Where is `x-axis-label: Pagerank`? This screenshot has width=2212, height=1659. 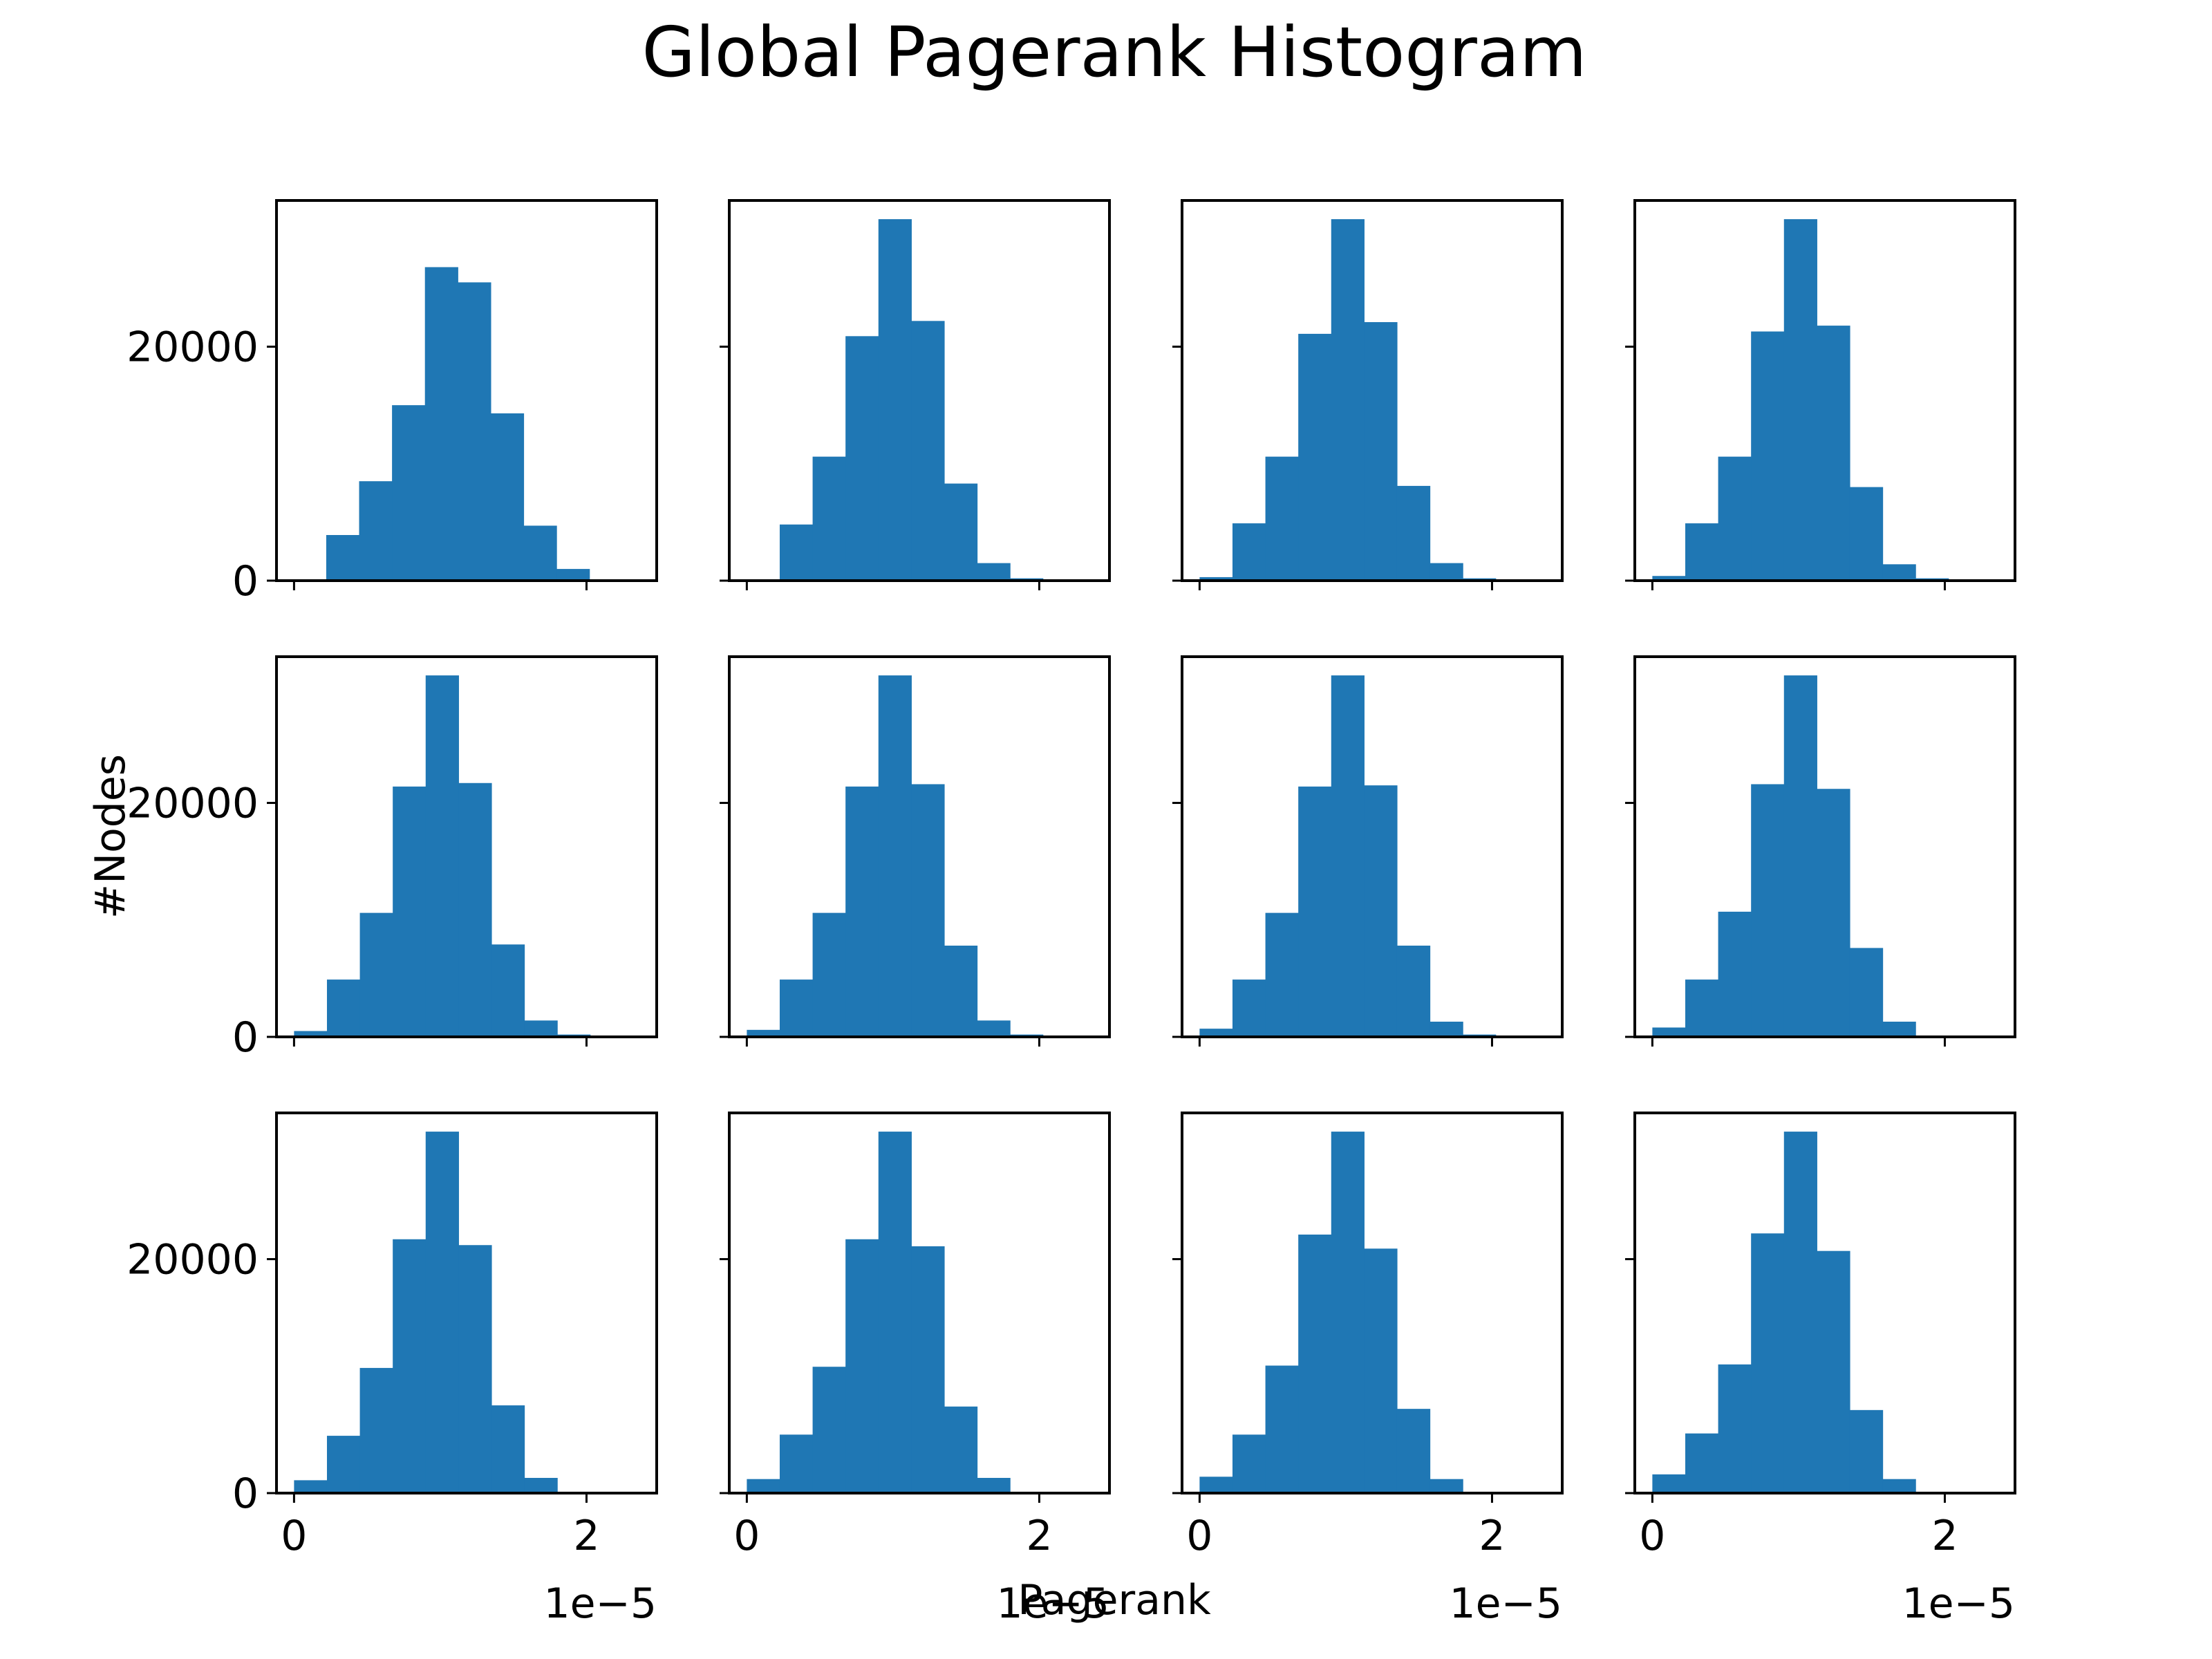 x-axis-label: Pagerank is located at coordinates (1114, 1600).